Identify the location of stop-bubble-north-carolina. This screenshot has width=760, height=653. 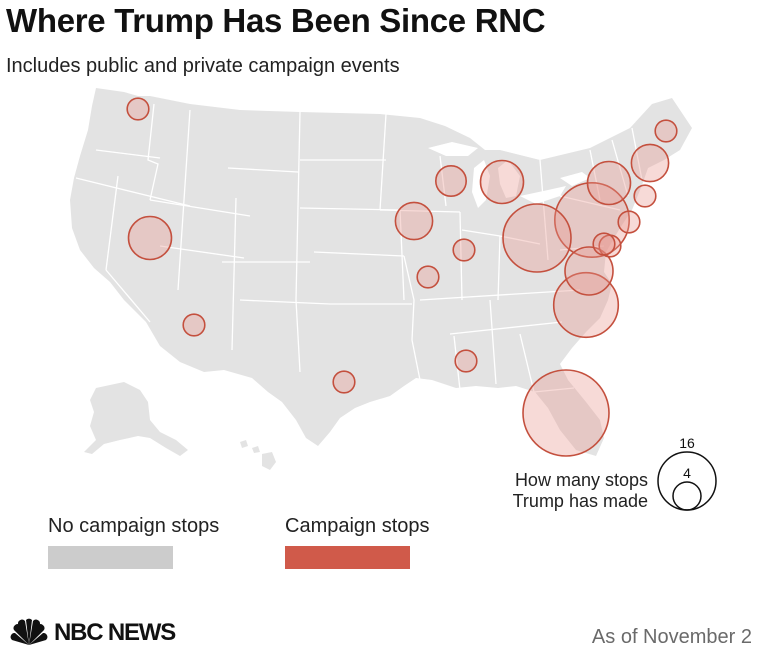
(586, 305).